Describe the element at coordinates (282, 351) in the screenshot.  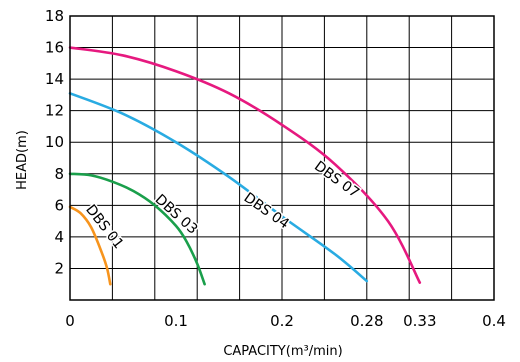
I see `x-axis-label: CAPACITY(m³/min)` at that location.